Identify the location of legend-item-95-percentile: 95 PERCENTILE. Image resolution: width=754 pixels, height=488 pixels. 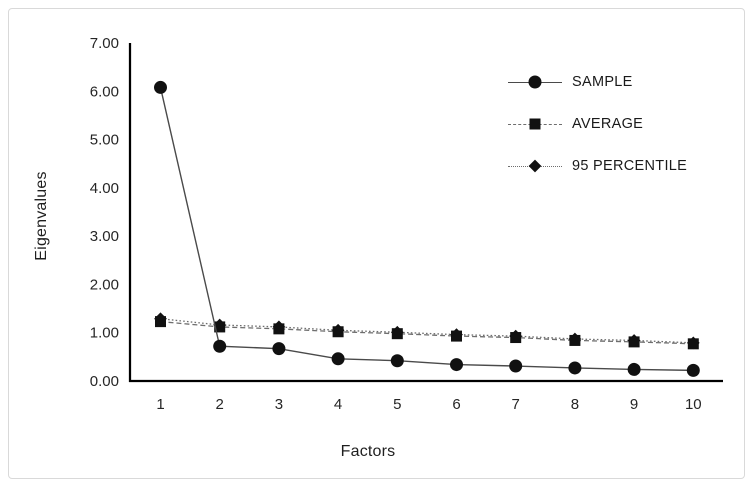
(597, 166).